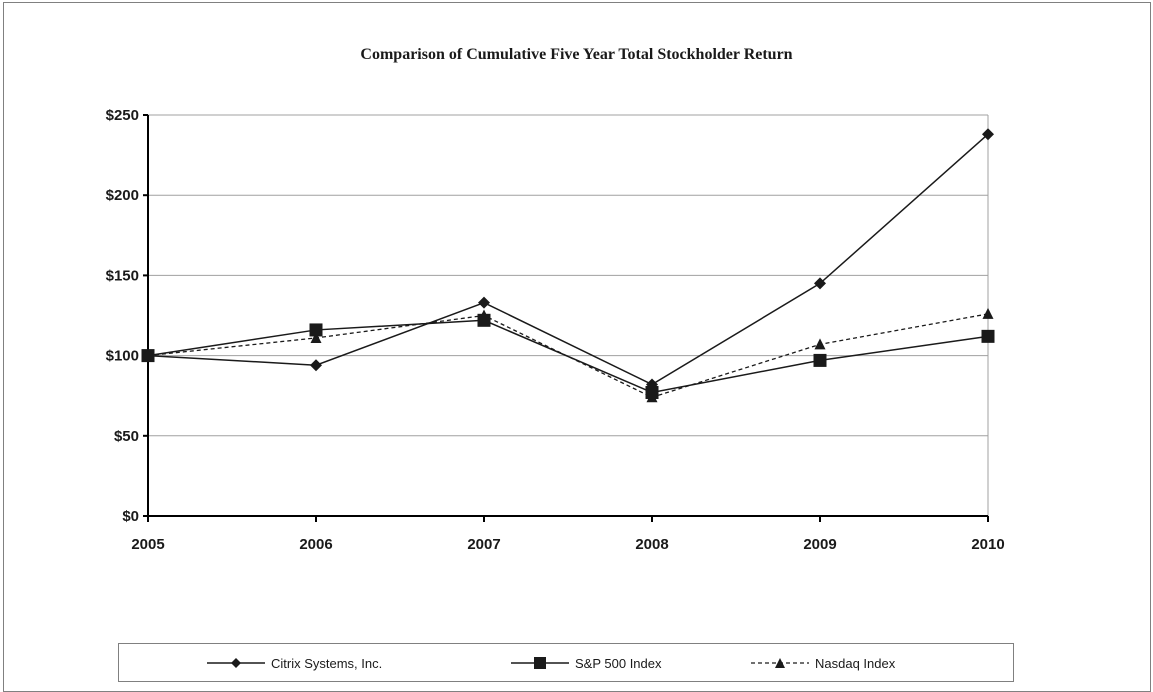  What do you see at coordinates (819, 544) in the screenshot?
I see `x-tick-label: 2009` at bounding box center [819, 544].